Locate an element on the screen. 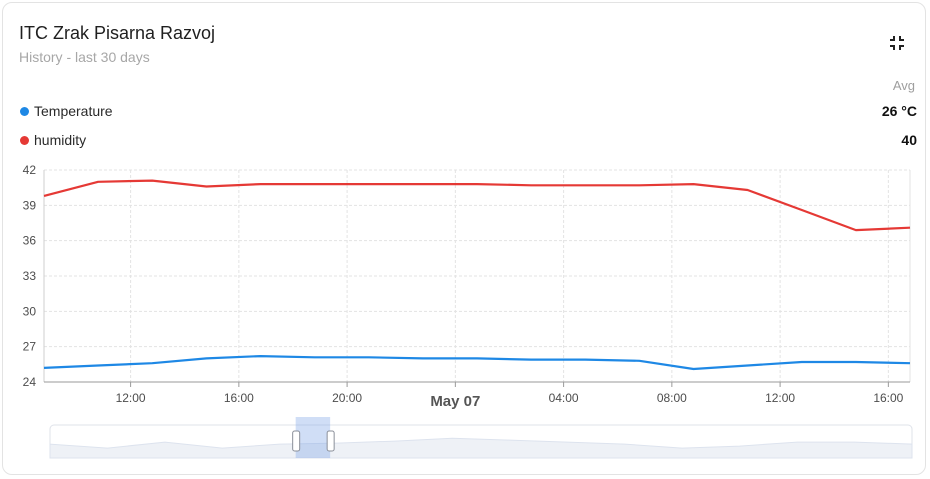 The image size is (930, 479). x-tick-label: 08:00 is located at coordinates (672, 398).